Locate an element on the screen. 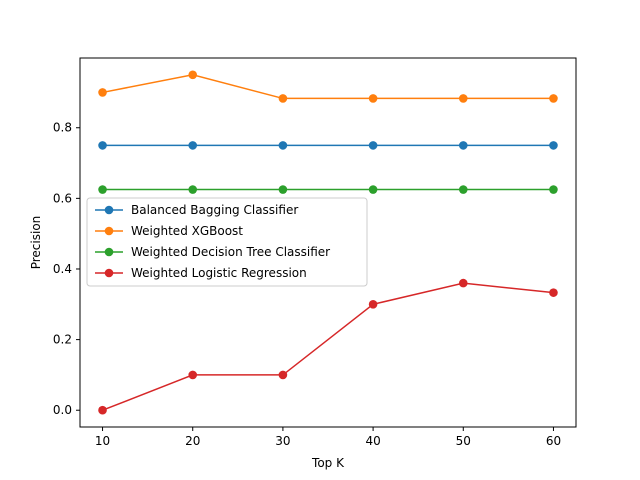 This screenshot has height=480, width=640. y-tick-label: 0.0 is located at coordinates (62, 410).